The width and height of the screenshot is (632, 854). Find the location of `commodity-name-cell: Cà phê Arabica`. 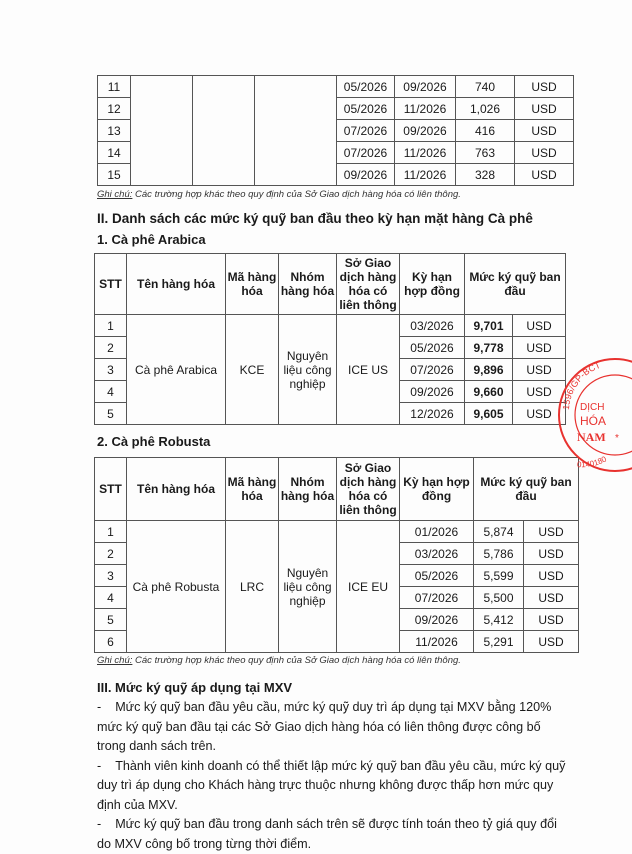

commodity-name-cell: Cà phê Arabica is located at coordinates (176, 369).